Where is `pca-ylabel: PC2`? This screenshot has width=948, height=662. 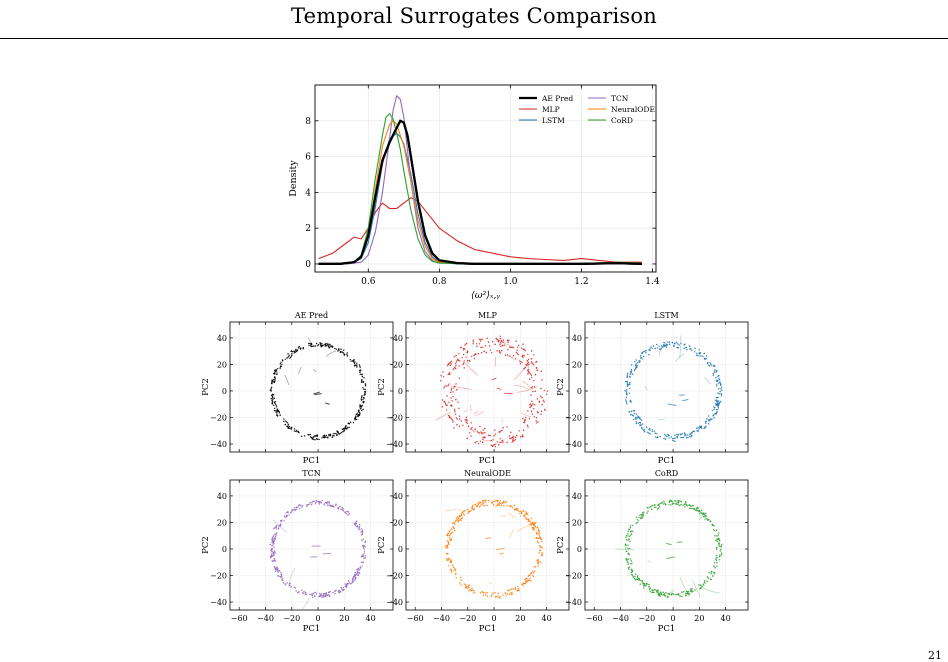
pca-ylabel: PC2 is located at coordinates (206, 387).